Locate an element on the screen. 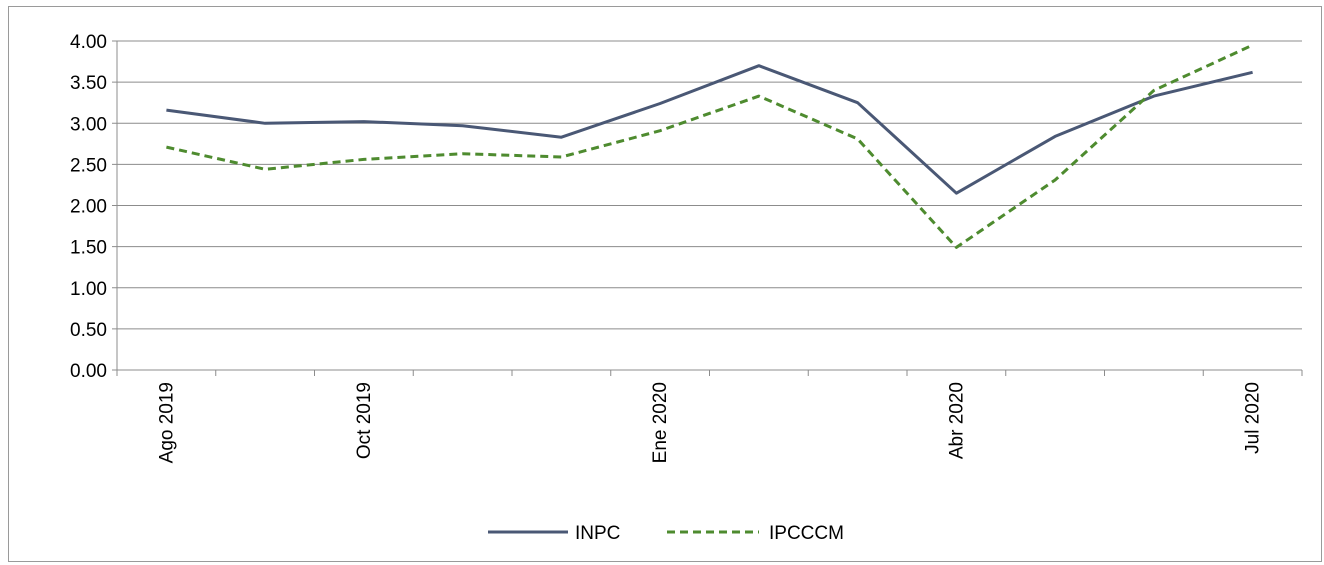  x-tick-label: Ene 2020 is located at coordinates (660, 422).